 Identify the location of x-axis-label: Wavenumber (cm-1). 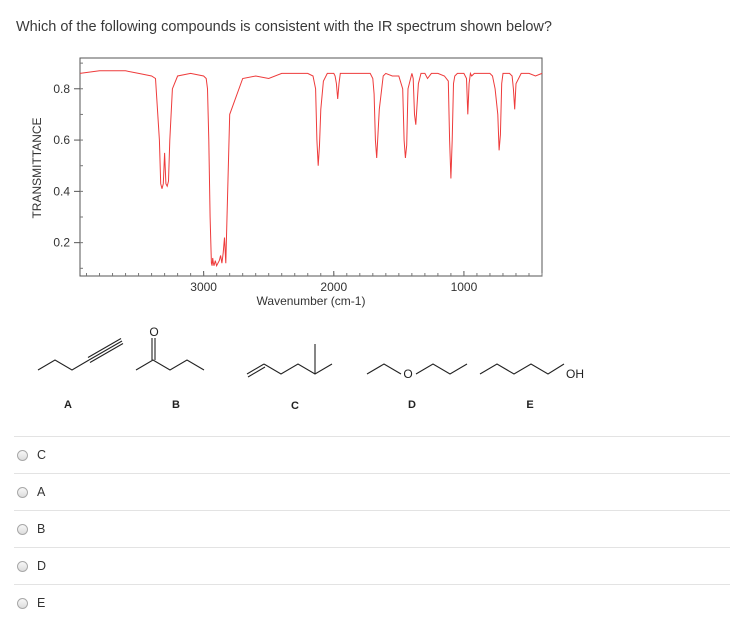
(311, 301).